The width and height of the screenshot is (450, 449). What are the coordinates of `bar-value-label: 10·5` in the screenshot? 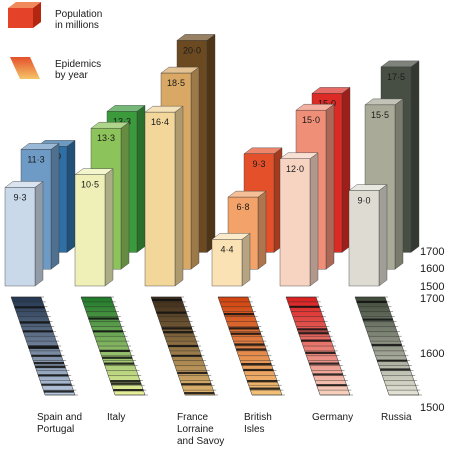 It's located at (90, 185).